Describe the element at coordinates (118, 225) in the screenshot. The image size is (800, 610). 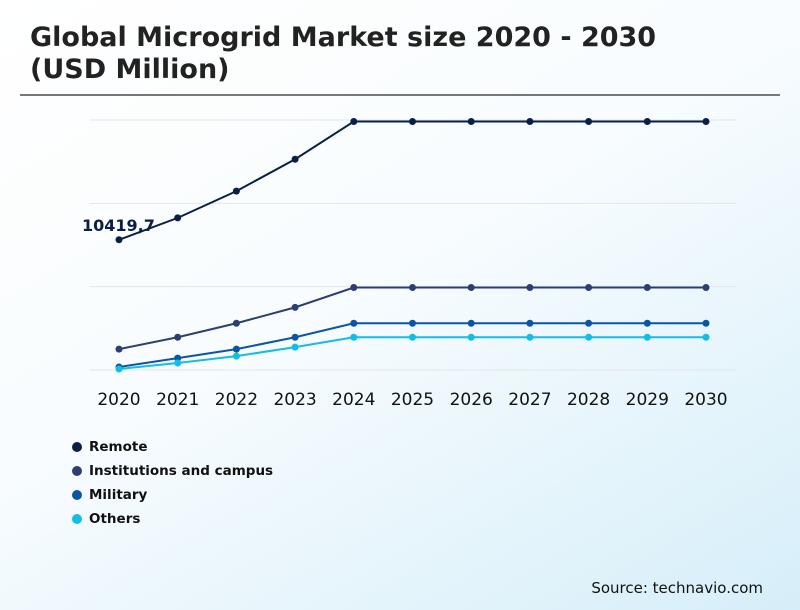
I see `data-label: 10419,7` at that location.